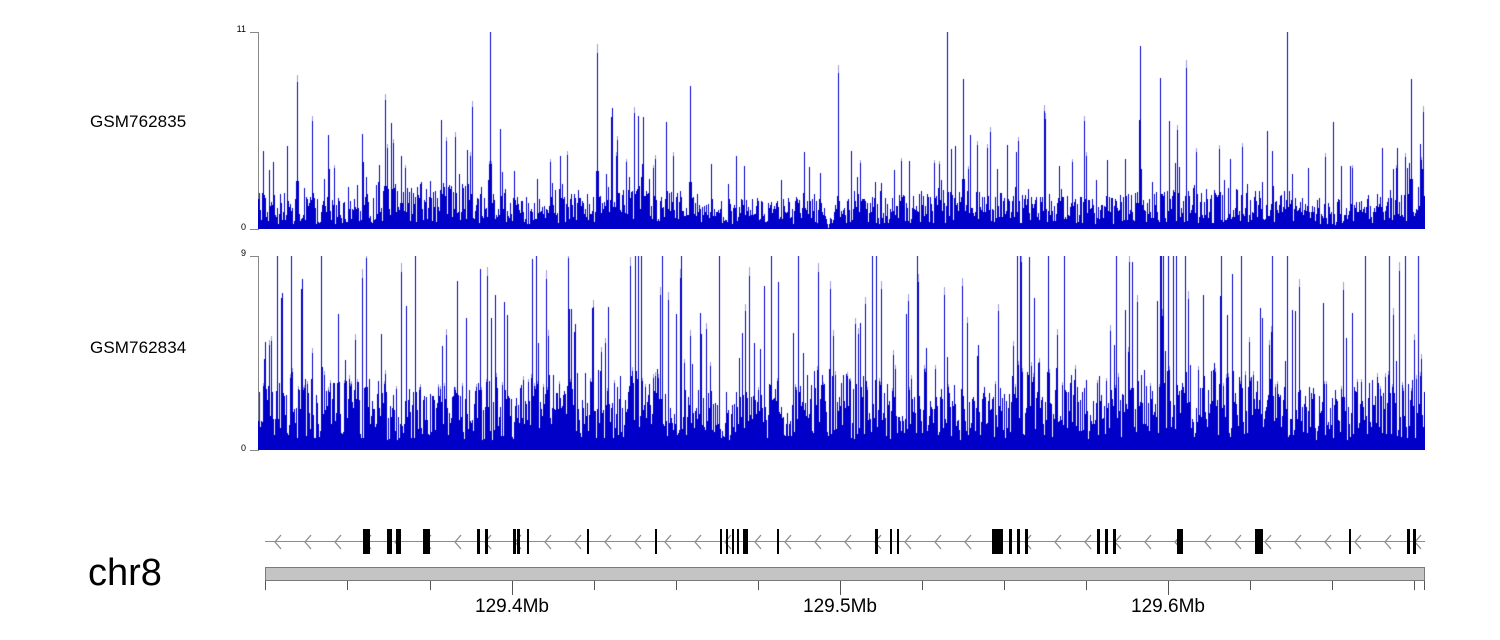 The height and width of the screenshot is (640, 1500). What do you see at coordinates (512, 606) in the screenshot?
I see `ruler-tick-label: 129.4Mb` at bounding box center [512, 606].